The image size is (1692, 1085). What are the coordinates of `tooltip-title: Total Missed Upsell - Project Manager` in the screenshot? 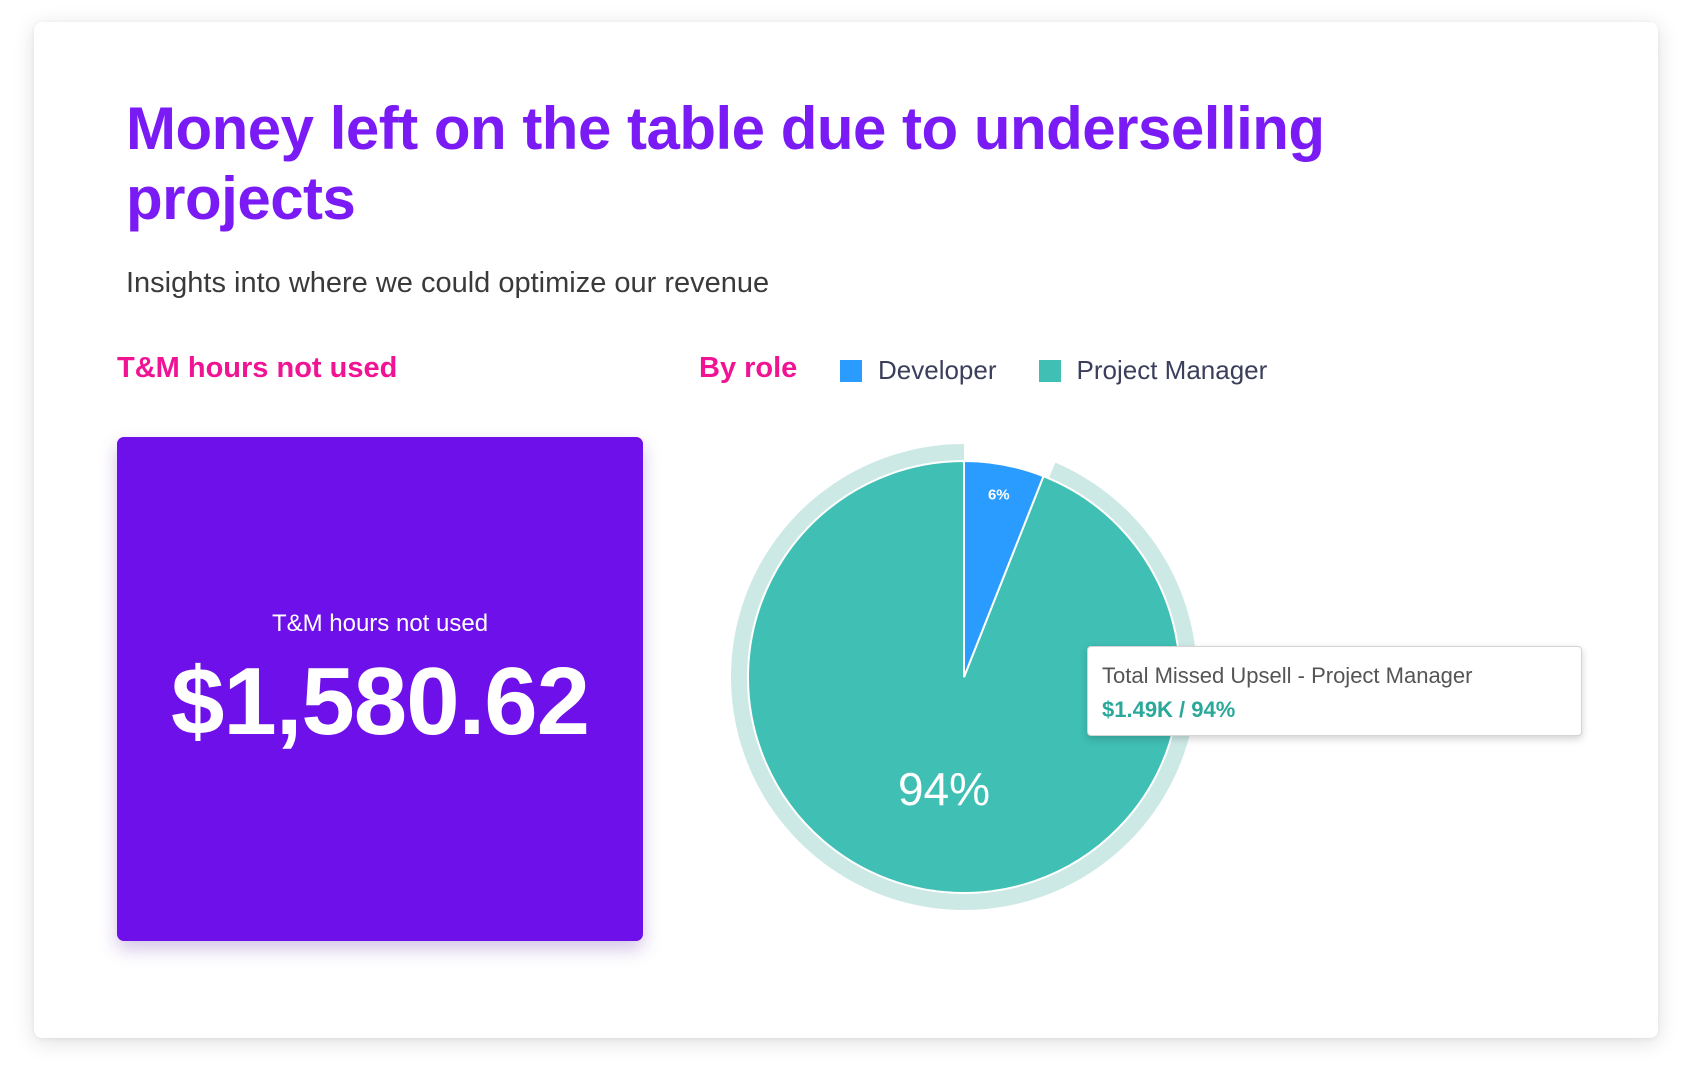 It's located at (1287, 675).